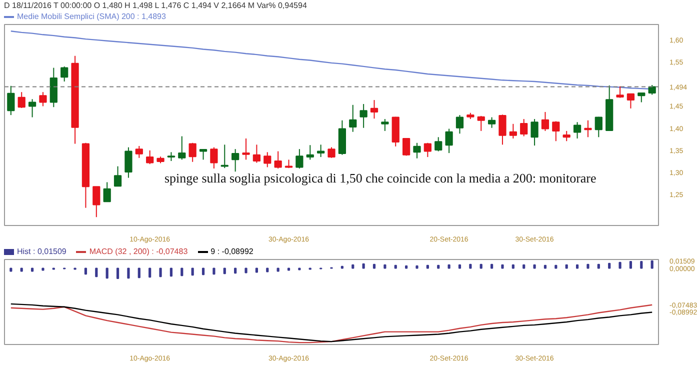 The height and width of the screenshot is (365, 700). I want to click on legend-label: 9 : -0,08992, so click(232, 251).